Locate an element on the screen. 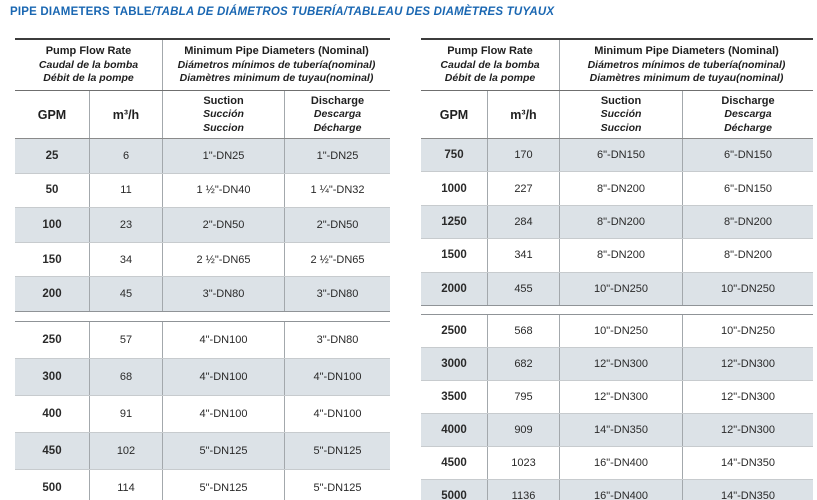  gpm-value: 1000 is located at coordinates (454, 188).